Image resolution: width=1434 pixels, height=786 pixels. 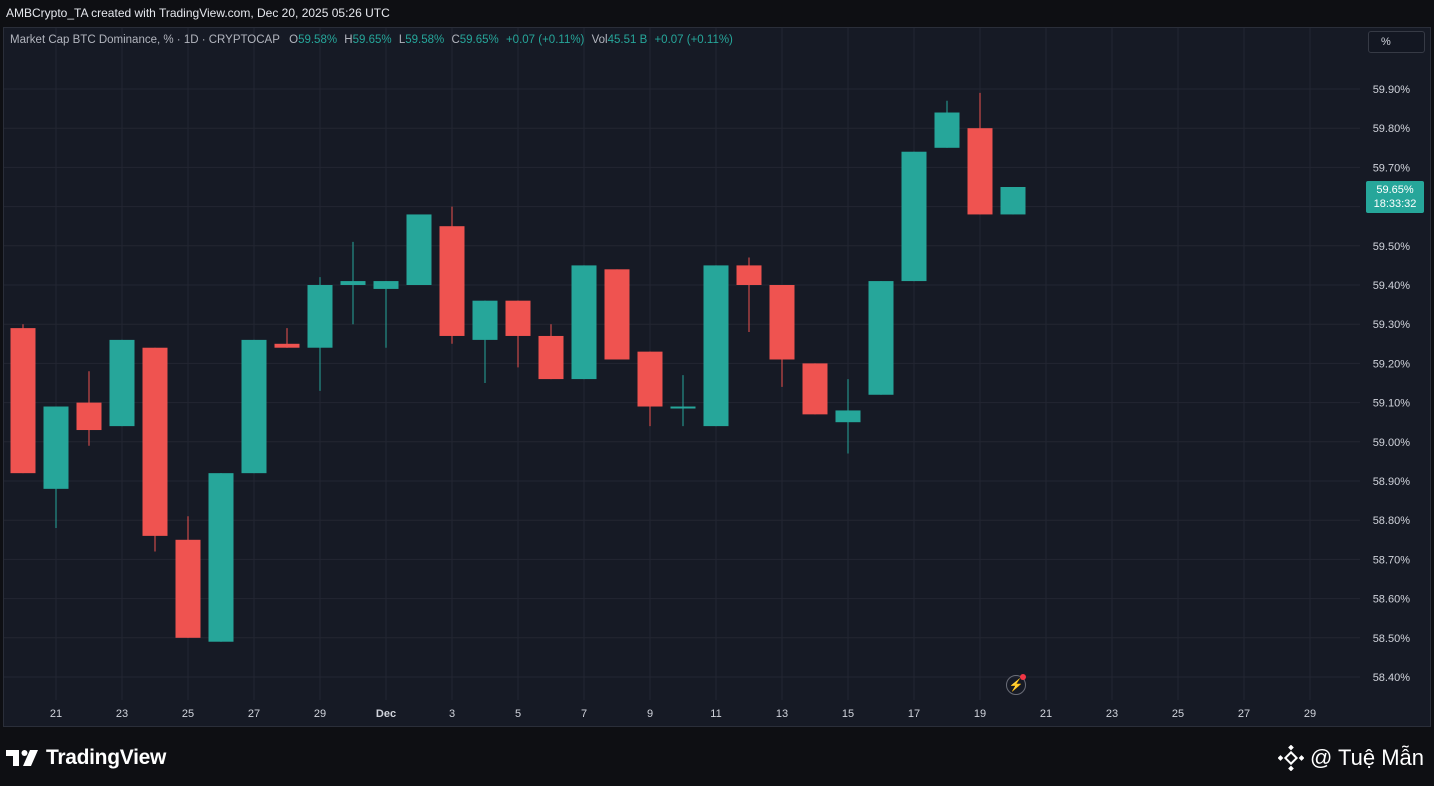 What do you see at coordinates (584, 714) in the screenshot?
I see `x-tick-label: 7` at bounding box center [584, 714].